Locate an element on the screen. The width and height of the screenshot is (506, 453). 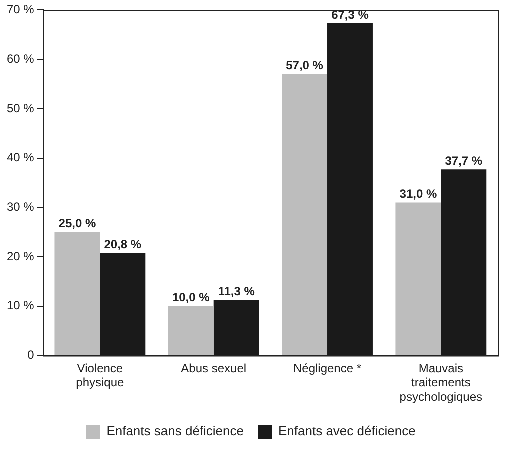
x-tick-label: Violence physique is located at coordinates (100, 375).